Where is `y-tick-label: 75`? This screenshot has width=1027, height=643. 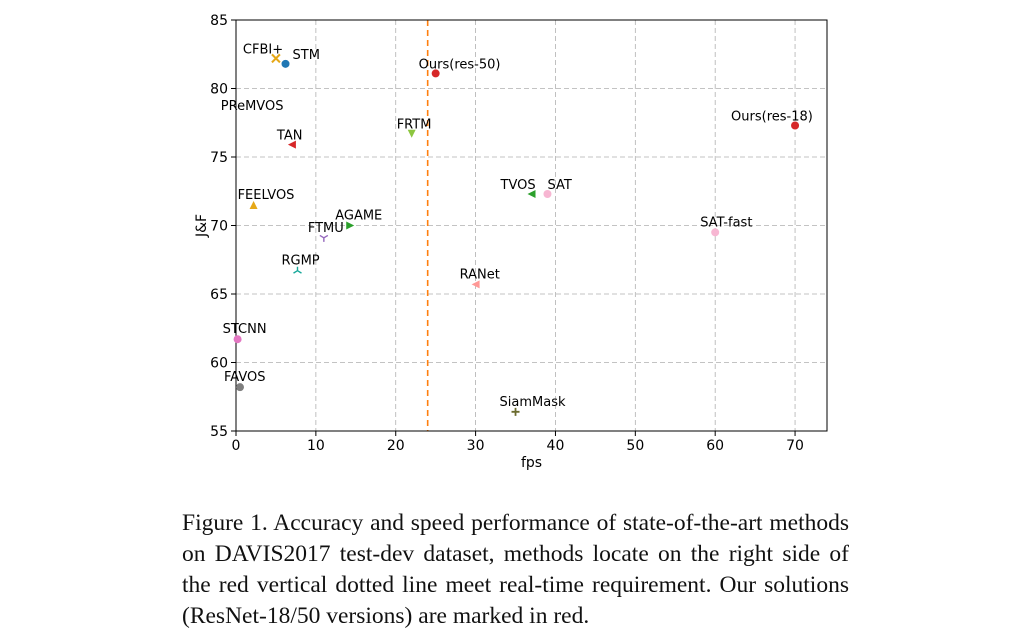
y-tick-label: 75 is located at coordinates (219, 158).